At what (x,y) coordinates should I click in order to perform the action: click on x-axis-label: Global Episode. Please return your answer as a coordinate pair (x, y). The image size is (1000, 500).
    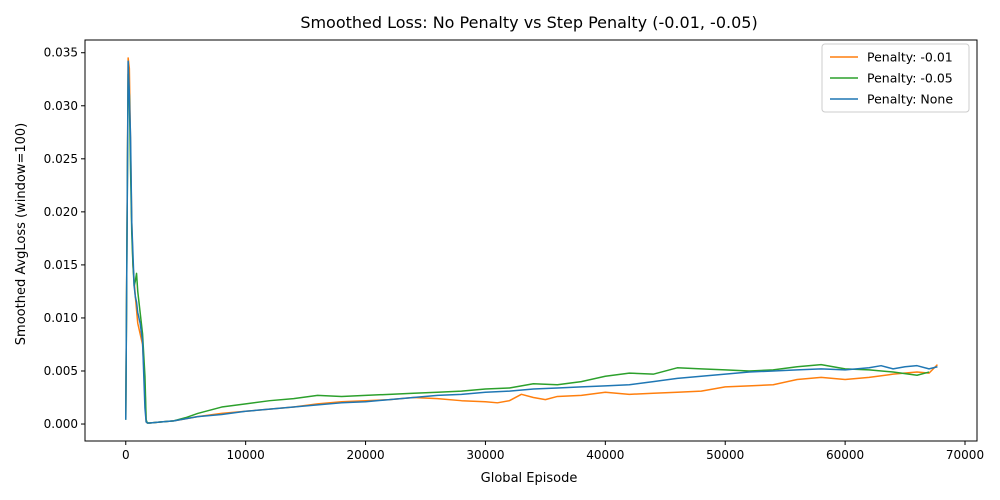
    Looking at the image, I should click on (529, 478).